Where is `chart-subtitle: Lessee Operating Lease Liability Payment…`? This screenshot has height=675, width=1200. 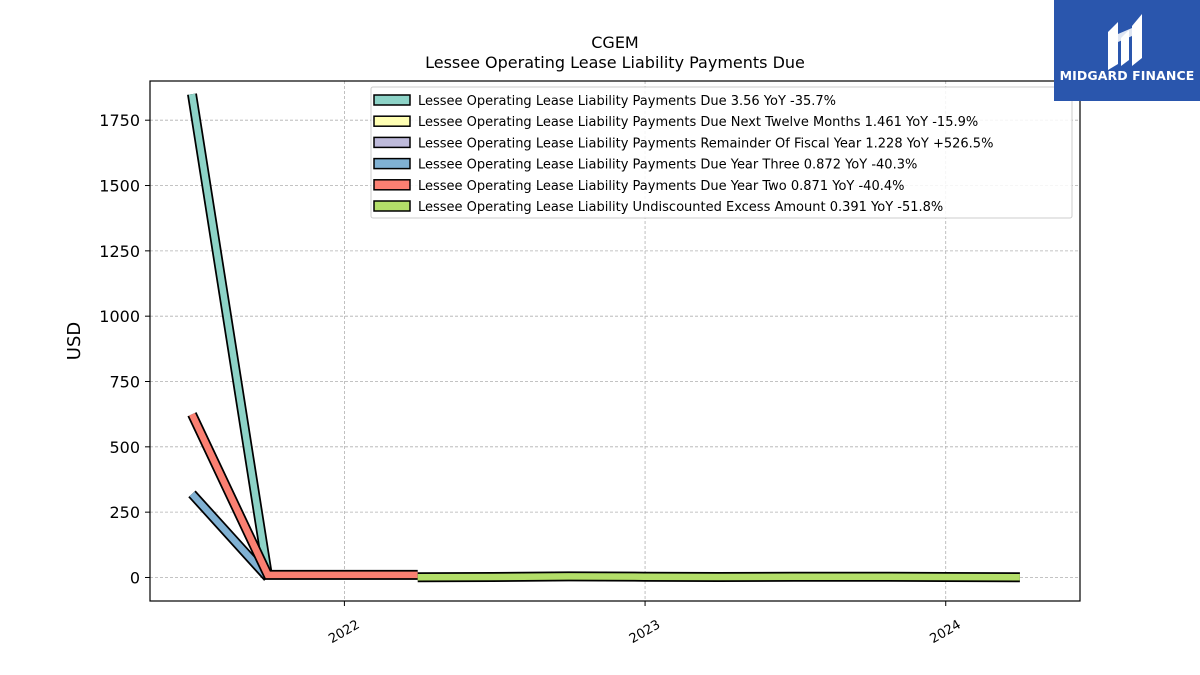 chart-subtitle: Lessee Operating Lease Liability Payment… is located at coordinates (615, 62).